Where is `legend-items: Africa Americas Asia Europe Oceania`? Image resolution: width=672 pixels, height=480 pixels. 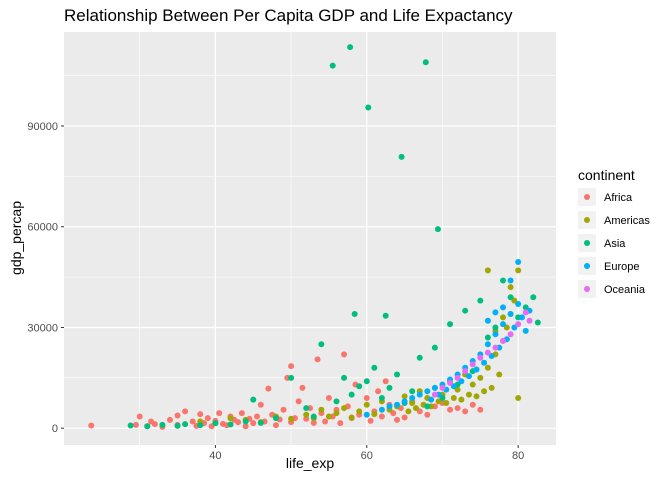
legend-items: Africa Americas Asia Europe Oceania is located at coordinates (614, 243).